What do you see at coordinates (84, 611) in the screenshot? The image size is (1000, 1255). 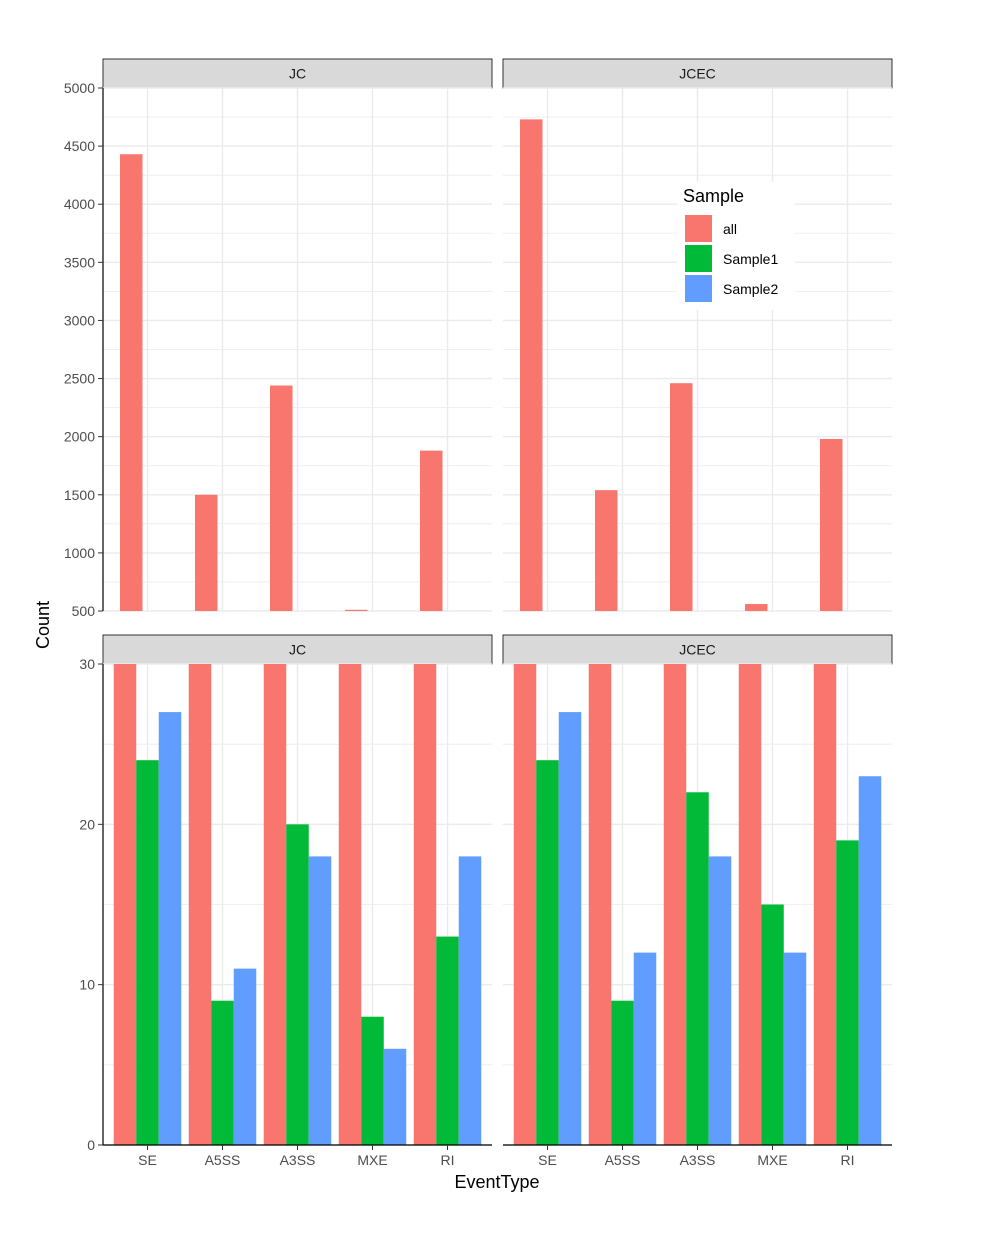 I see `y-tick-label: 500` at bounding box center [84, 611].